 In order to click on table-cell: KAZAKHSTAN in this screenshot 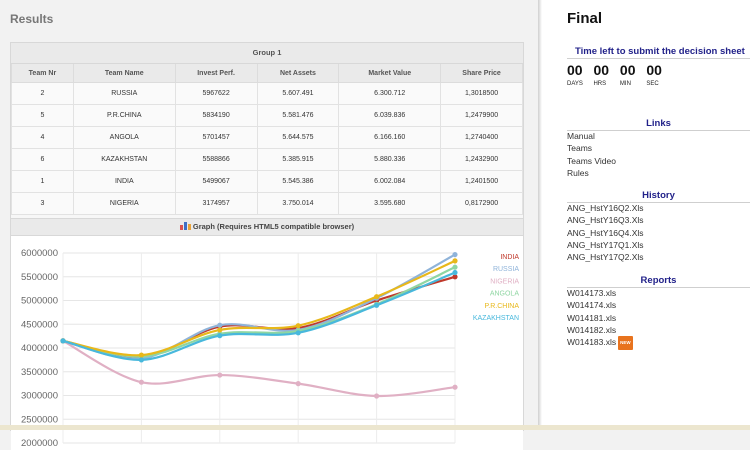, I will do `click(124, 159)`.